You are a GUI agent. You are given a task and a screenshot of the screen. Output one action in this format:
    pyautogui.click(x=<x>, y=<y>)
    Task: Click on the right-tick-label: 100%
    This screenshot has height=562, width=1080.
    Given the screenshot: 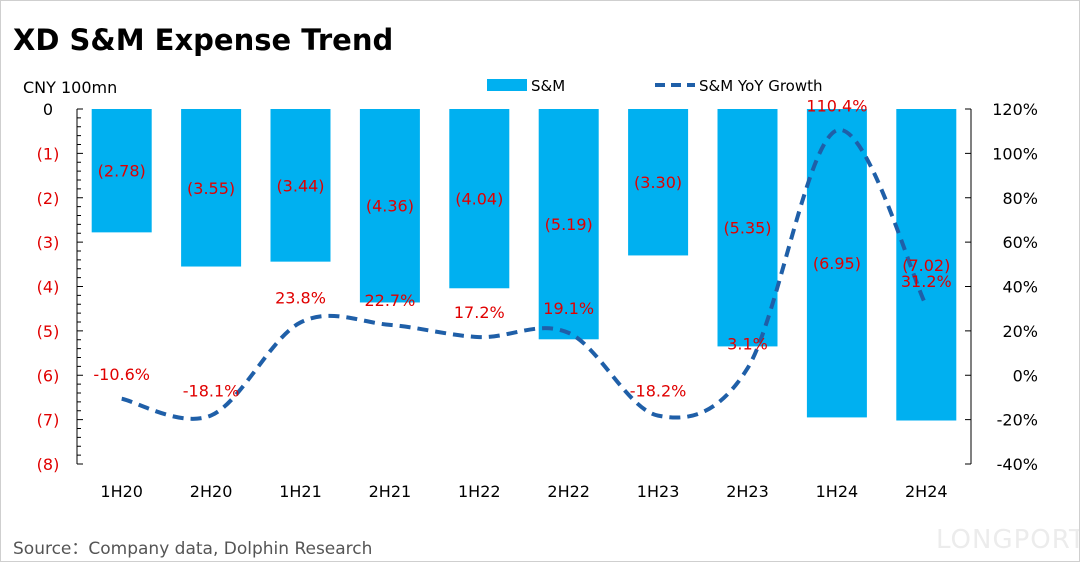 What is the action you would take?
    pyautogui.click(x=1015, y=153)
    